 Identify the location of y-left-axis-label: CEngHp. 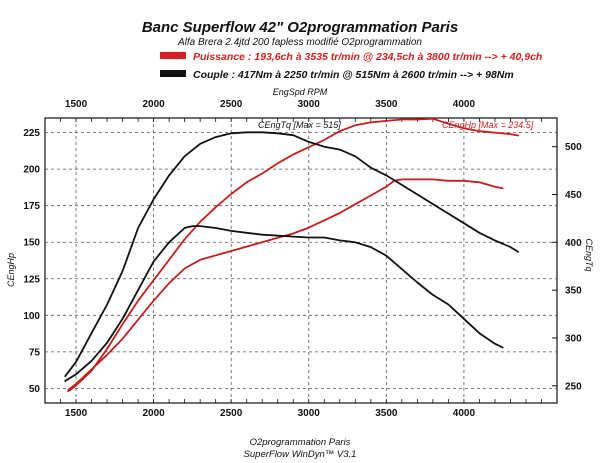
(11, 270).